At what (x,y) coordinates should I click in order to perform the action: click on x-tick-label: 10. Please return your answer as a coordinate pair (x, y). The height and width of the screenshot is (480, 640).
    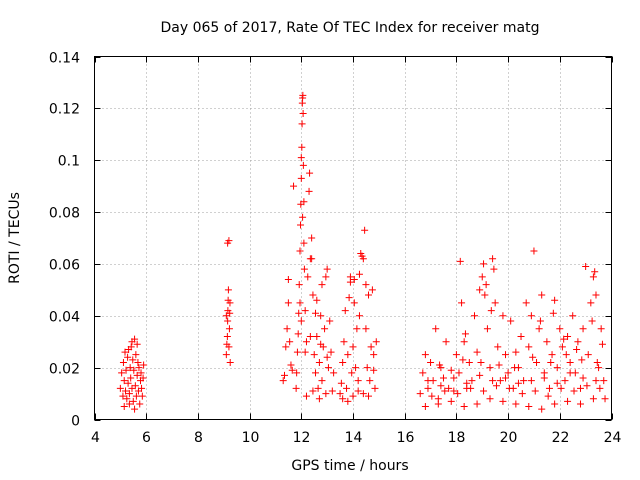
    Looking at the image, I should click on (251, 438).